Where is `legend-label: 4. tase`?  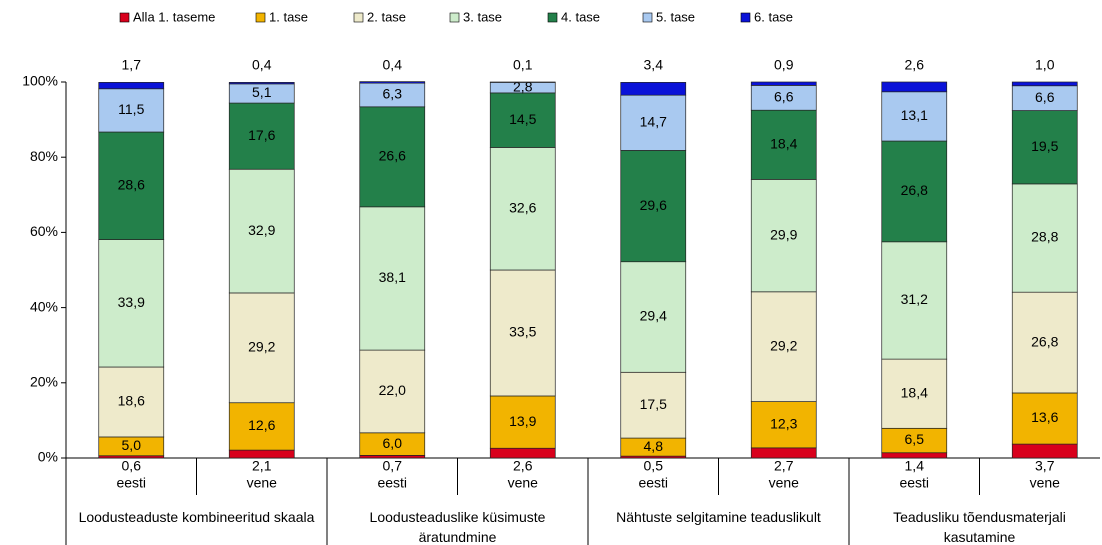
legend-label: 4. tase is located at coordinates (580, 16).